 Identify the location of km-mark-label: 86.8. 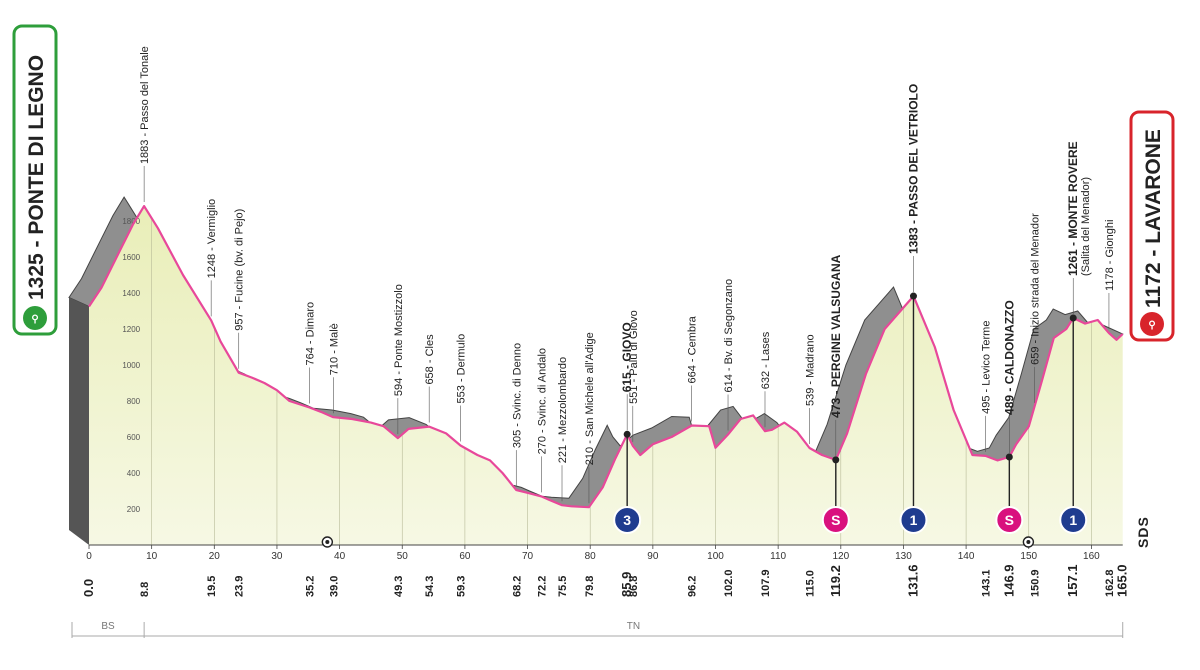
(634, 586).